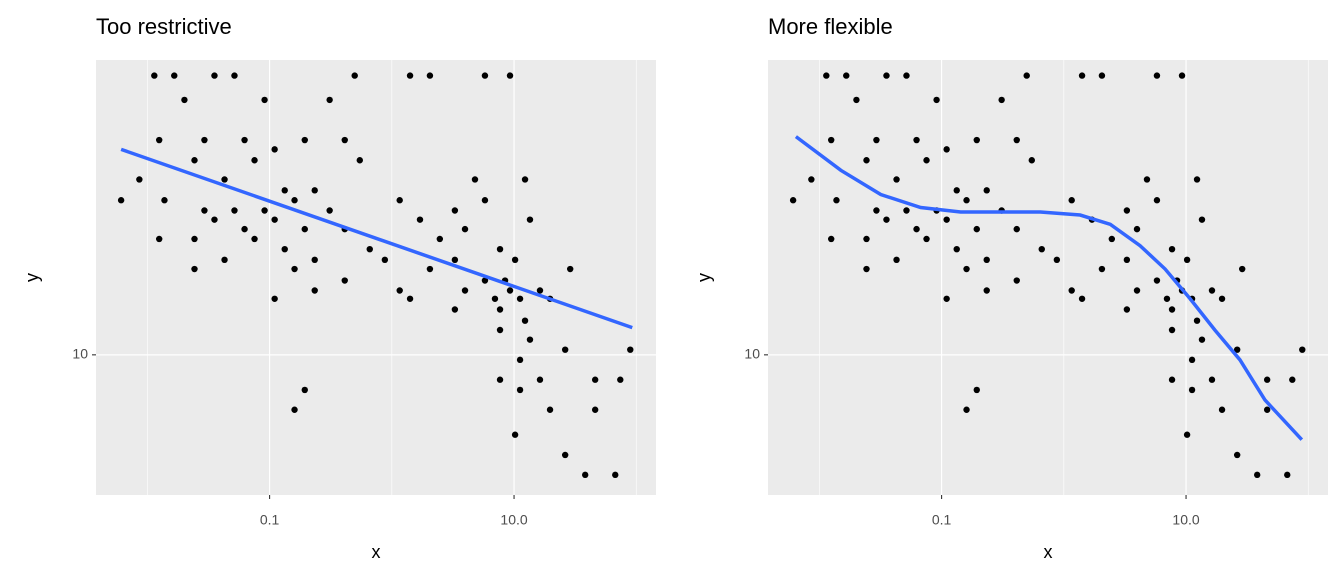  I want to click on chart-title: Too restrictive, so click(164, 26).